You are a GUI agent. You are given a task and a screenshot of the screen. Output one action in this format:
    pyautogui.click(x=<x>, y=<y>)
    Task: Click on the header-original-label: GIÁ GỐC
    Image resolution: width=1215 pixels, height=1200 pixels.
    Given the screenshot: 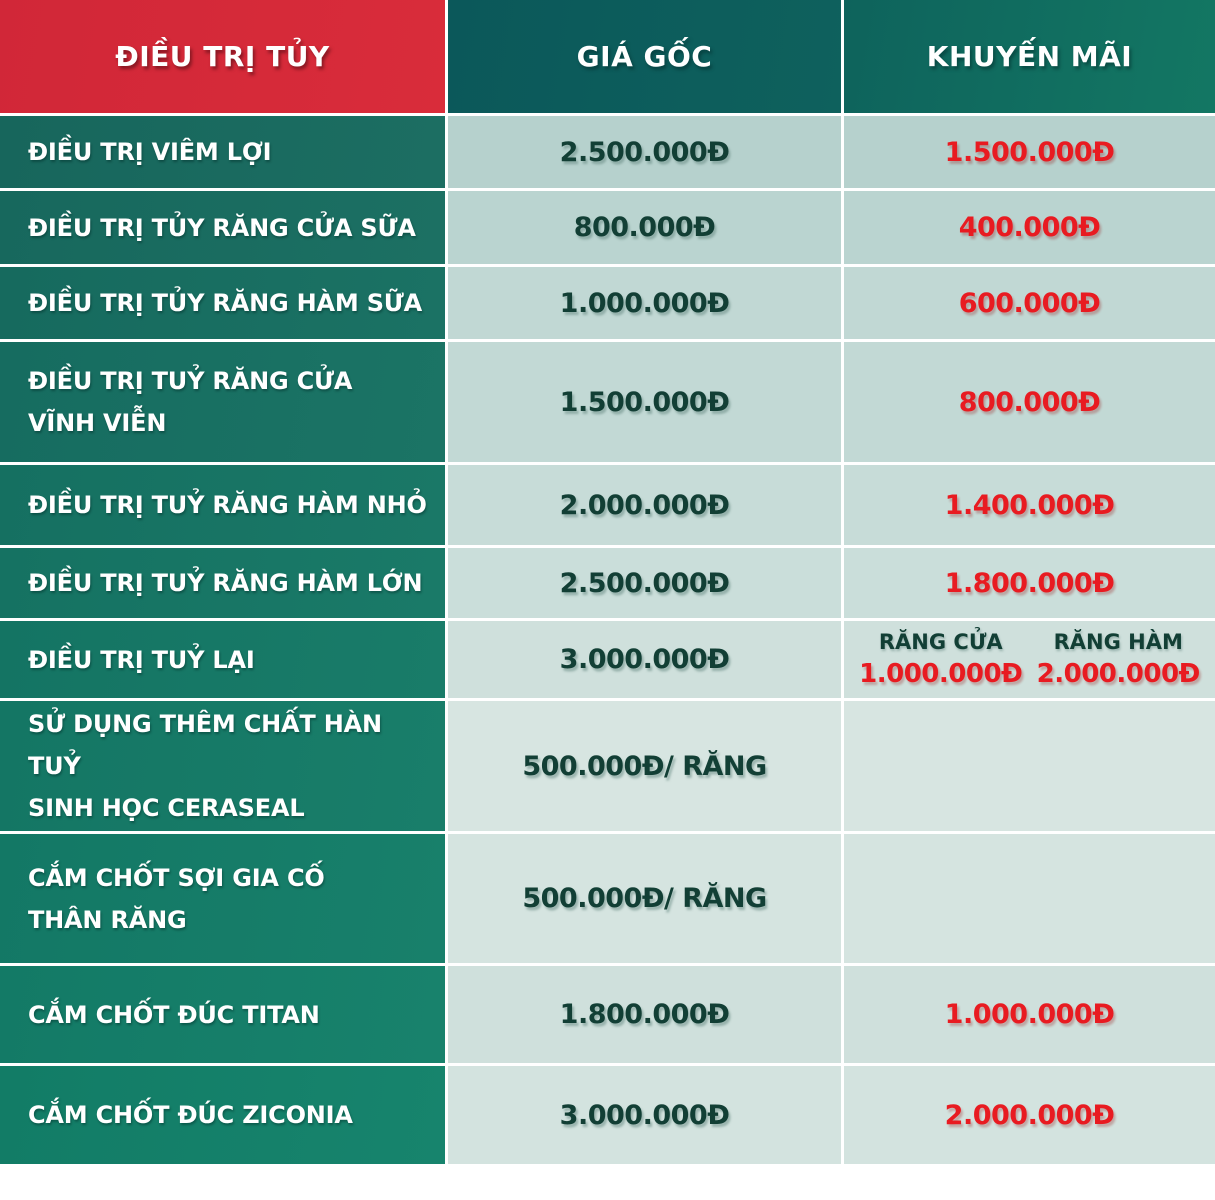 What is the action you would take?
    pyautogui.click(x=644, y=56)
    